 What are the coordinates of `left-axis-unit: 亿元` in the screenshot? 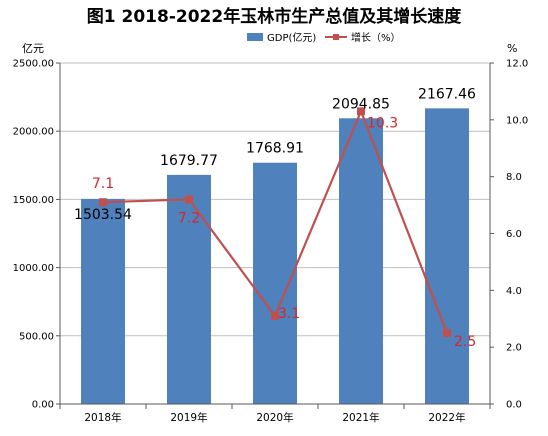 It's located at (33, 48).